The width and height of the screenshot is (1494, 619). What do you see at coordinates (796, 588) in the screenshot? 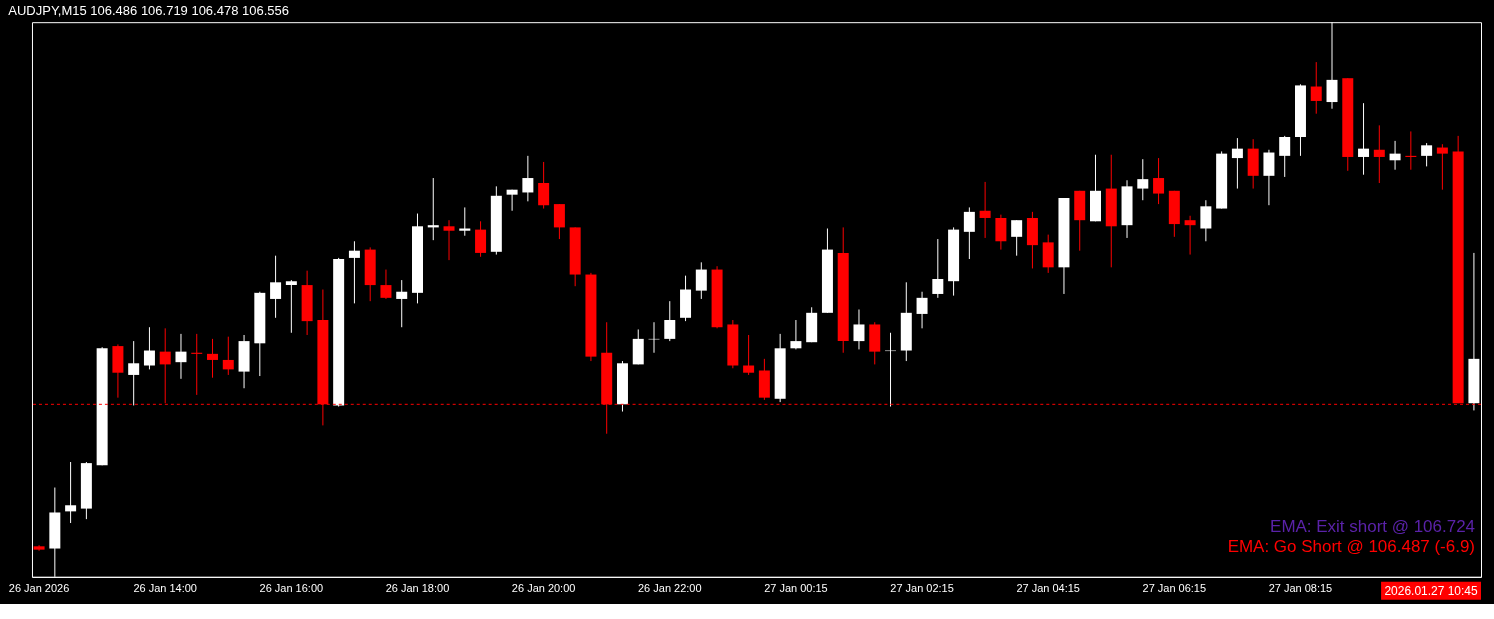
I see `x-tick-label: 27 Jan 00:15` at bounding box center [796, 588].